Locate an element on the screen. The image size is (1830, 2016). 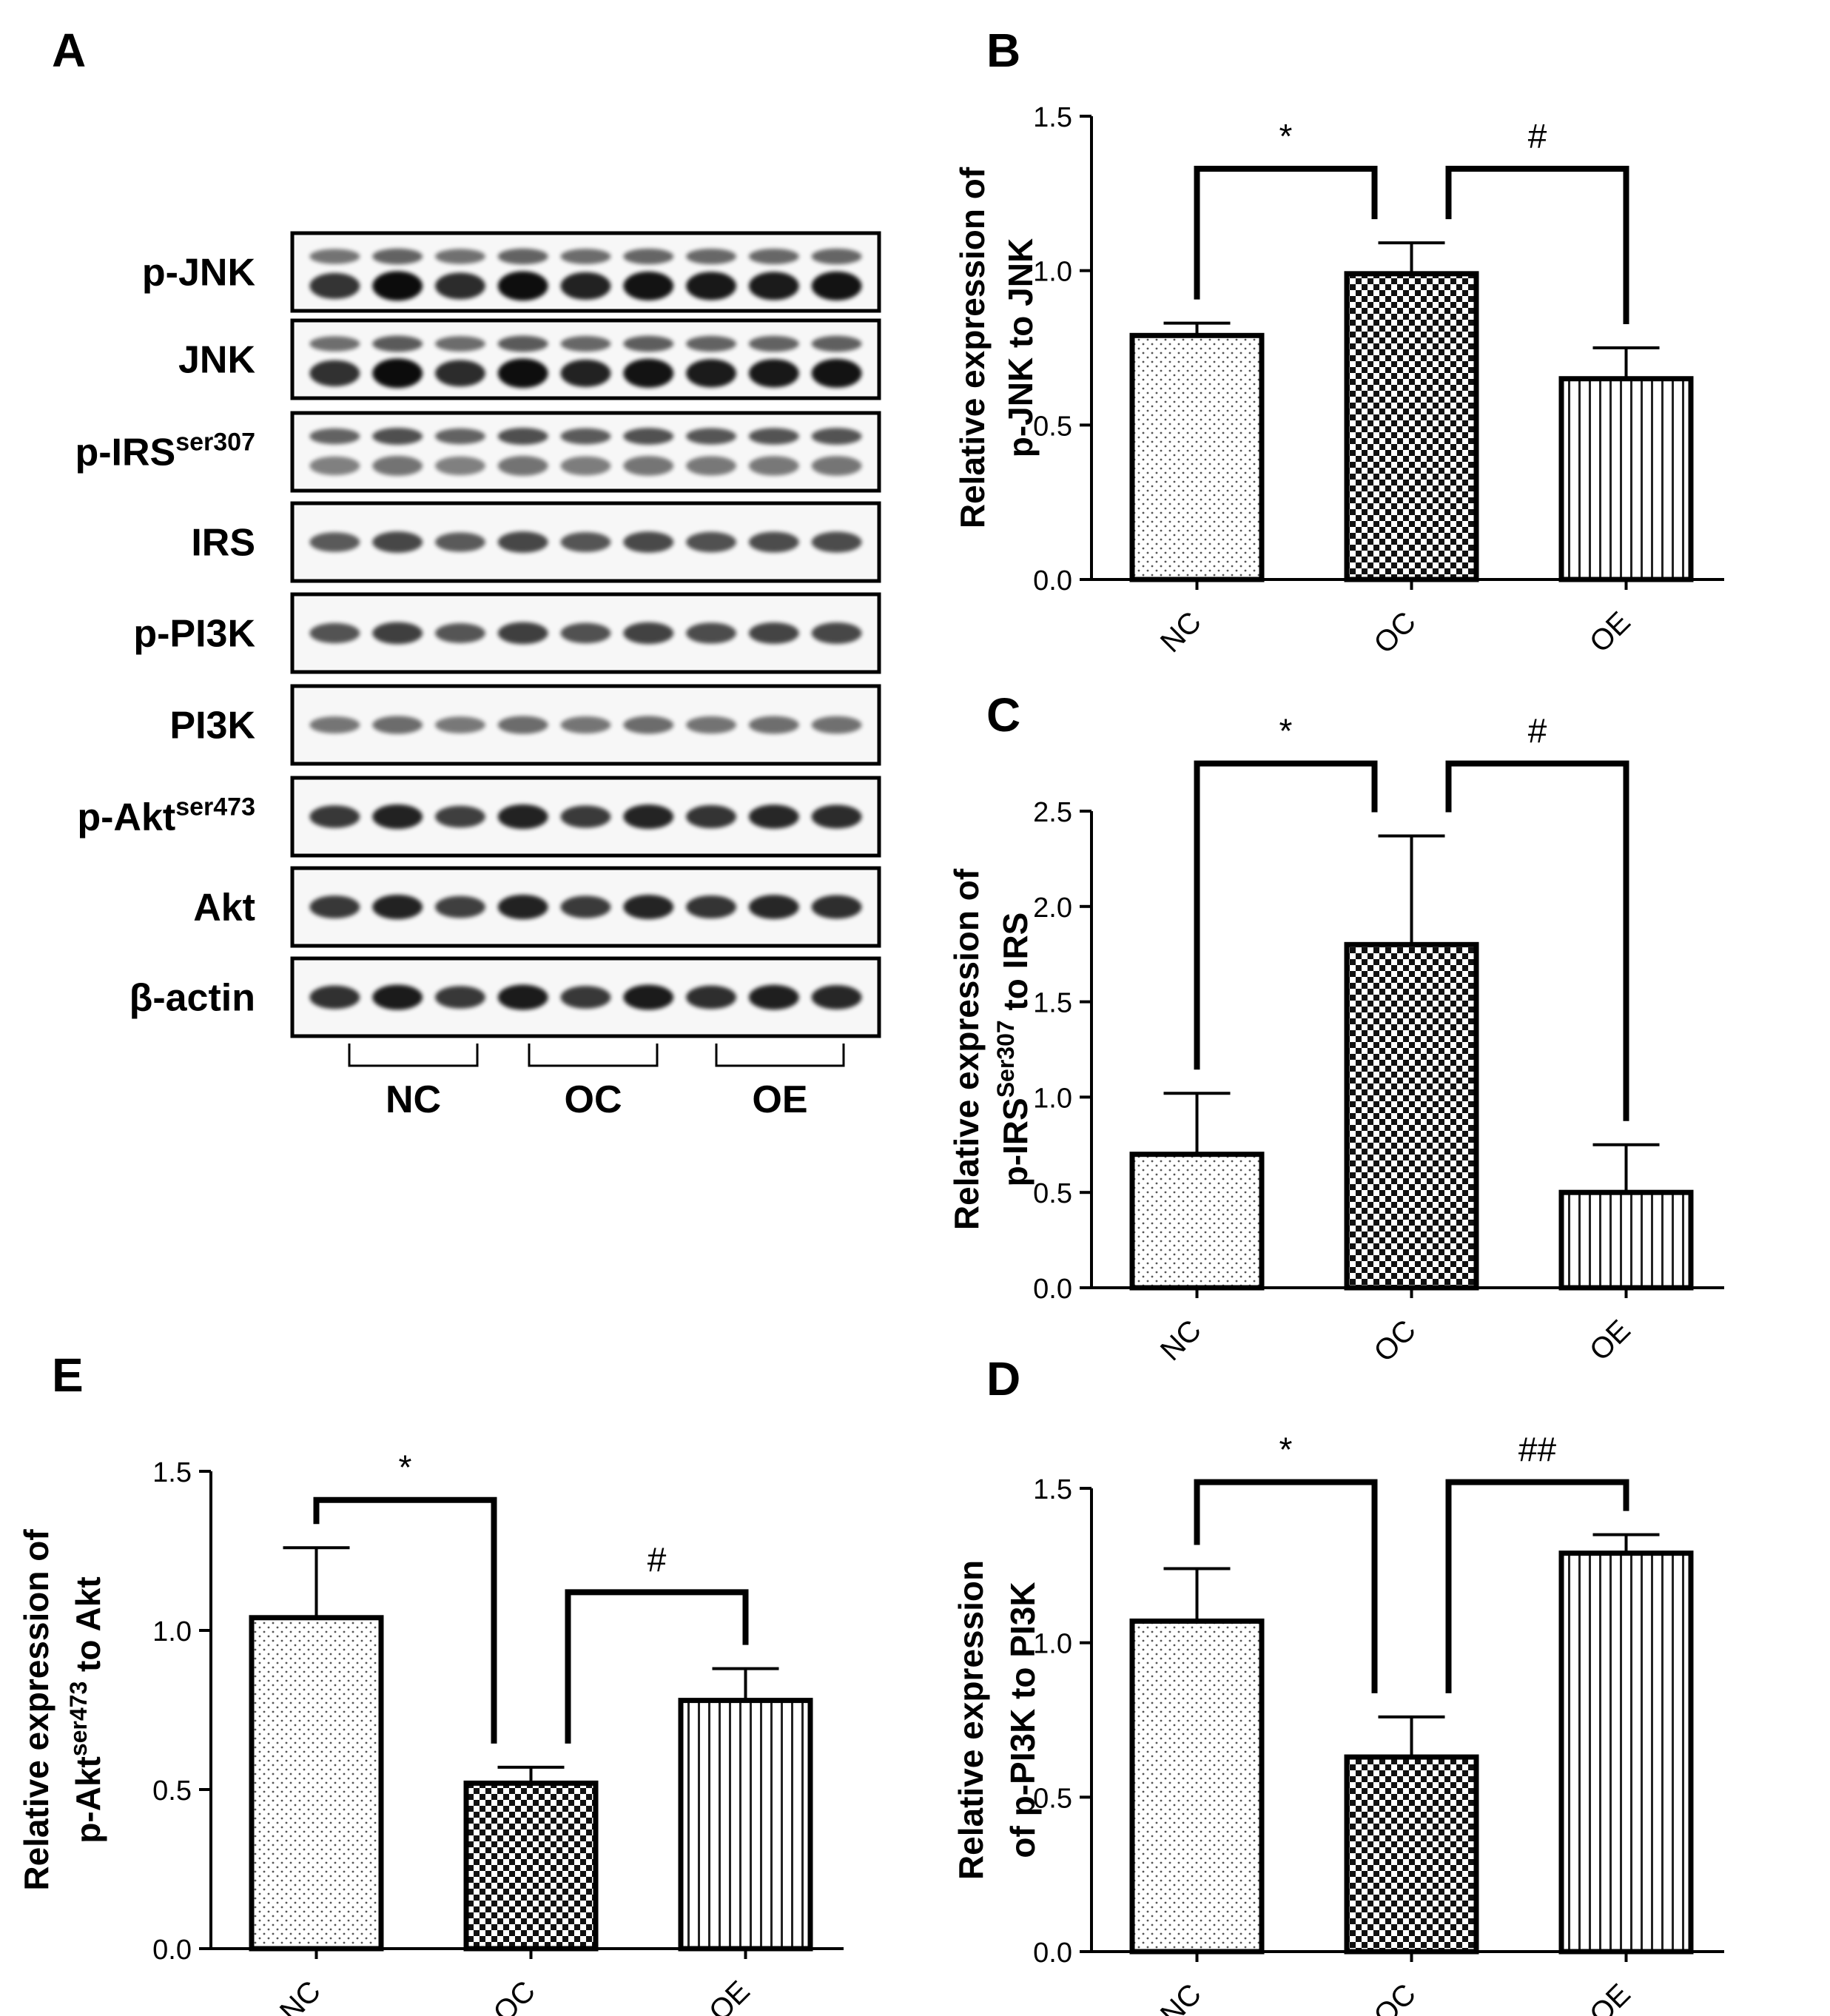
y-axis-label-text: p-Akt is located at coordinates (88, 1800).